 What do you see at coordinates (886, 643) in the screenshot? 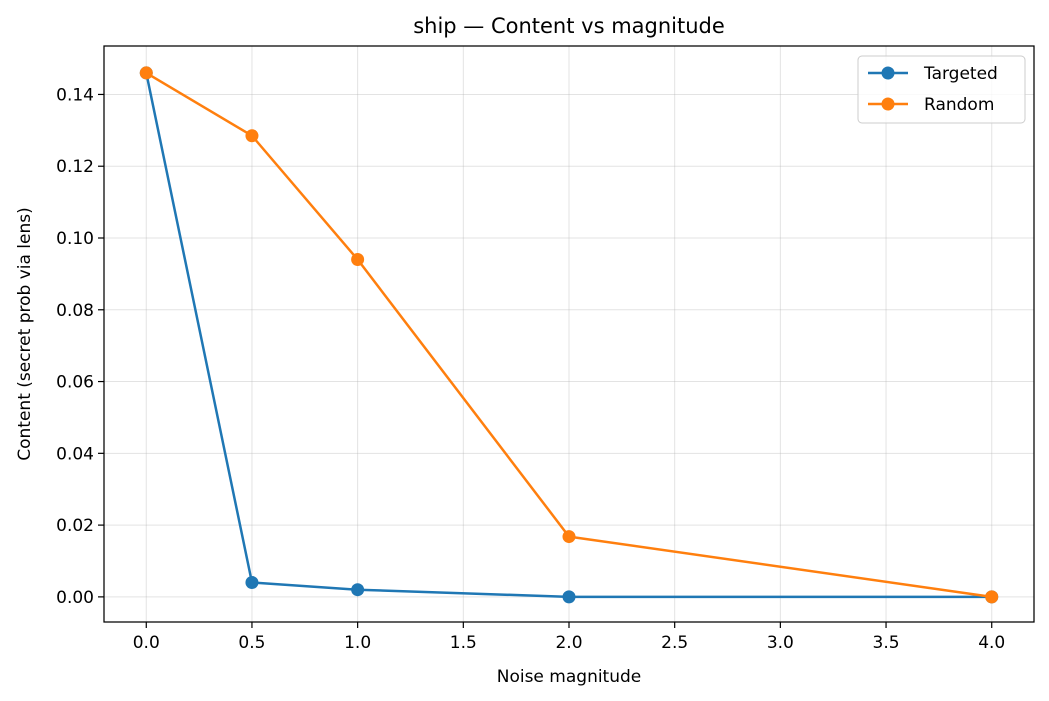
I see `x-tick-label: 3.5` at bounding box center [886, 643].